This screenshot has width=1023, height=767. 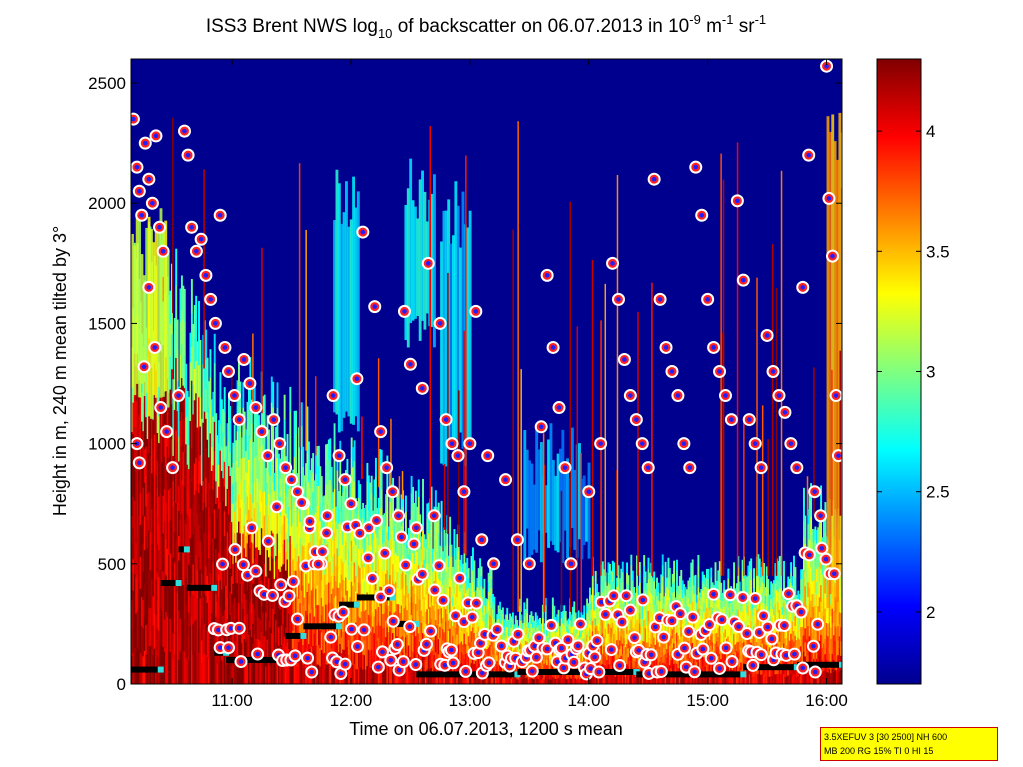 What do you see at coordinates (886, 737) in the screenshot?
I see `info-line-1: 3.5XEFUV 3 [30 2500] NH 600` at bounding box center [886, 737].